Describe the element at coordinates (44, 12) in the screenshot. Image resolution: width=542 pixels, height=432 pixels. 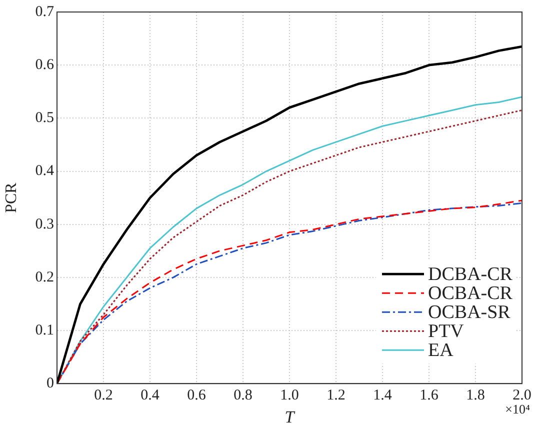
I see `y-tick-label: 0.7` at that location.